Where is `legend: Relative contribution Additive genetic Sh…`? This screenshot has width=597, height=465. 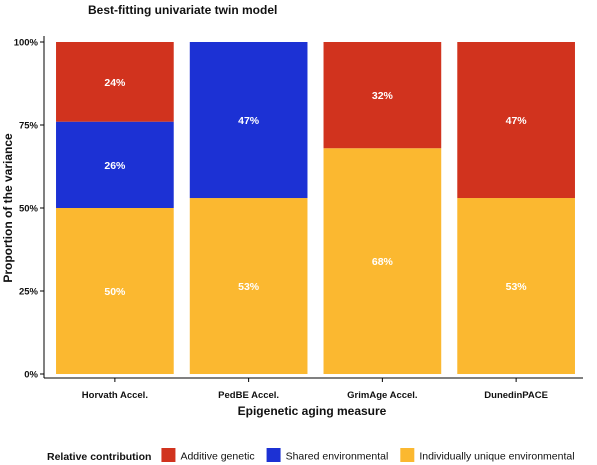
legend: Relative contribution Additive genetic Sh… is located at coordinates (311, 455).